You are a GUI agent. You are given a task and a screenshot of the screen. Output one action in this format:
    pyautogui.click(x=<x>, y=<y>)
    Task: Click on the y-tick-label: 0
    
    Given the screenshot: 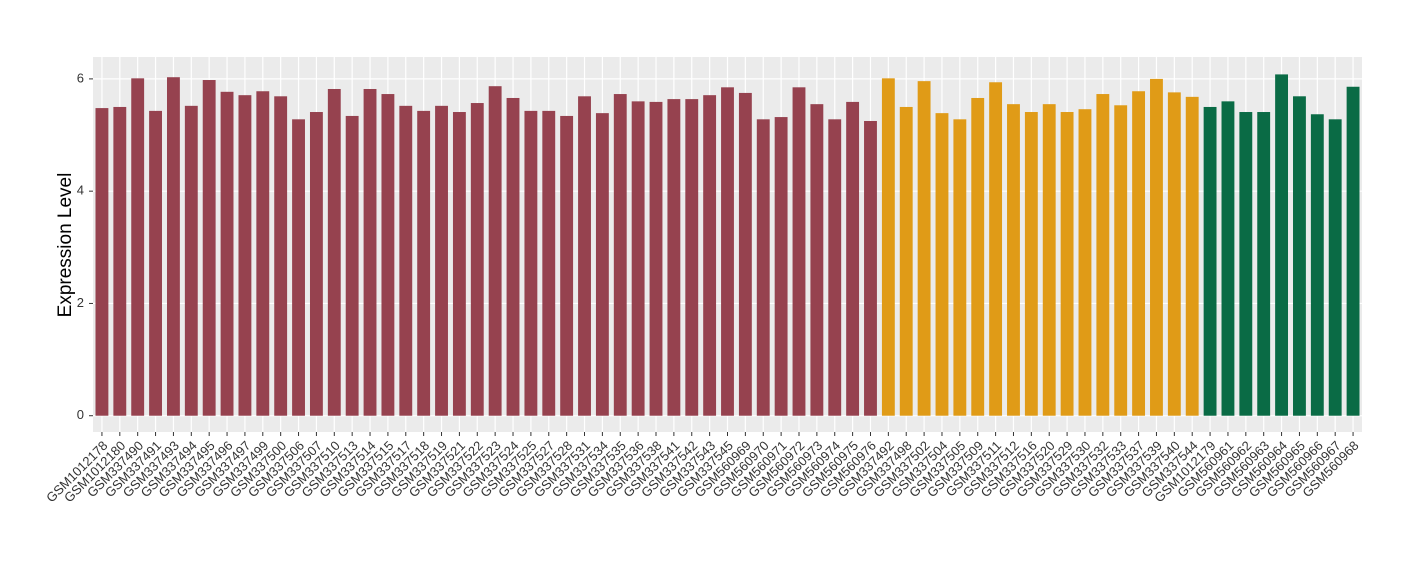 What is the action you would take?
    pyautogui.click(x=80, y=414)
    